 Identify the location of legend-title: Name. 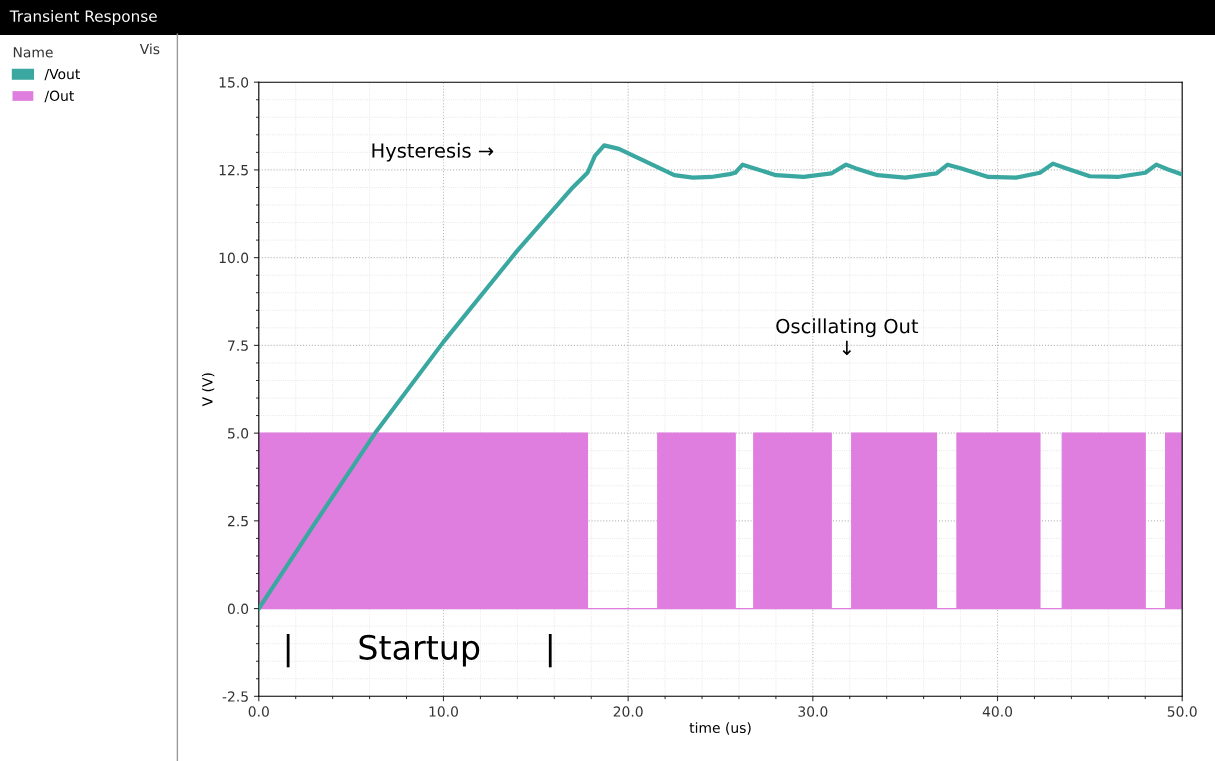
(33, 52).